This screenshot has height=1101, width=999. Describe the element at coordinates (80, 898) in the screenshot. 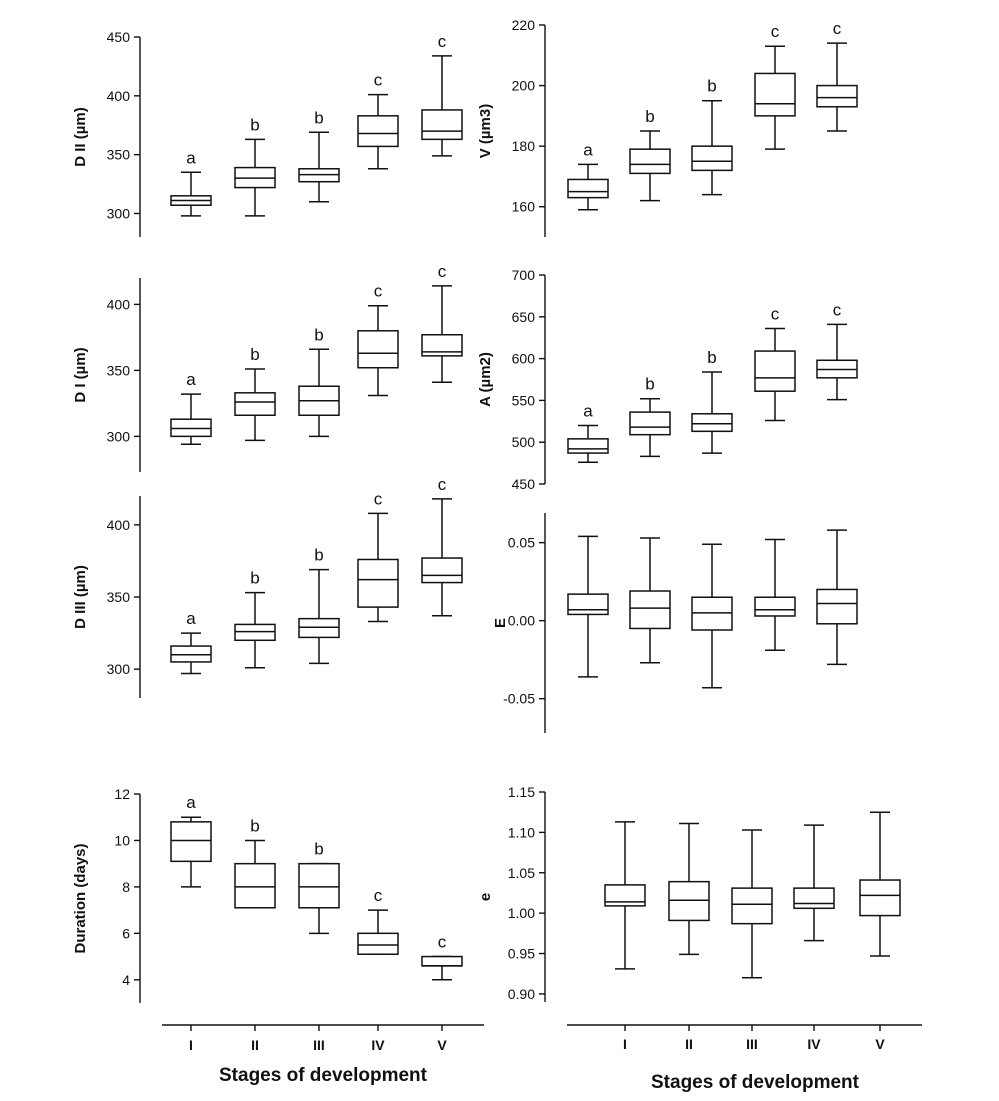

I see `y-axis-label: Duration (days)` at that location.